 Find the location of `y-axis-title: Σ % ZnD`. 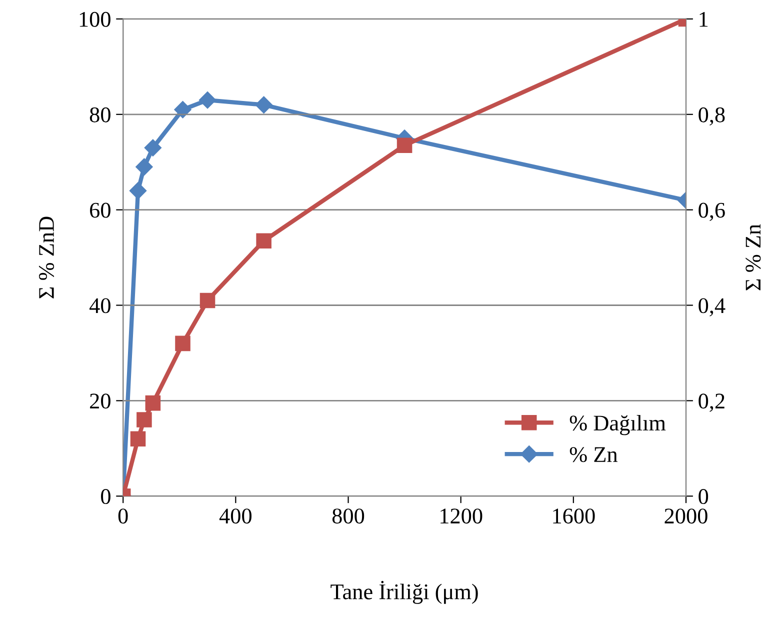

y-axis-title: Σ % ZnD is located at coordinates (46, 257).